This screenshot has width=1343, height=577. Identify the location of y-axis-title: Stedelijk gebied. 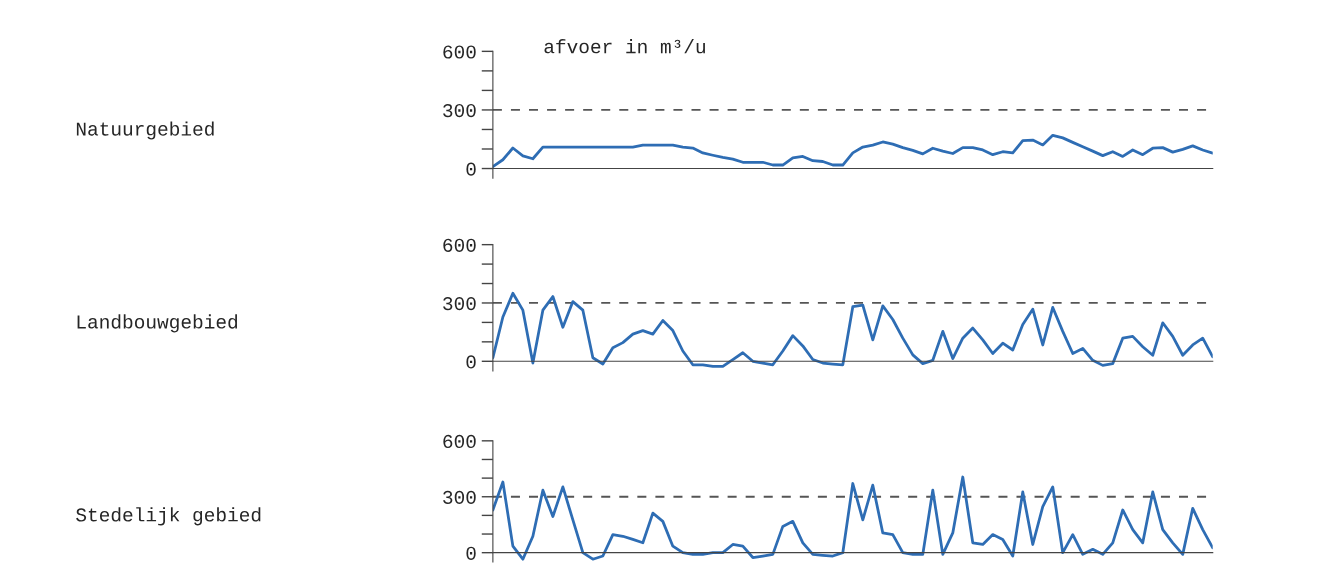
(168, 516).